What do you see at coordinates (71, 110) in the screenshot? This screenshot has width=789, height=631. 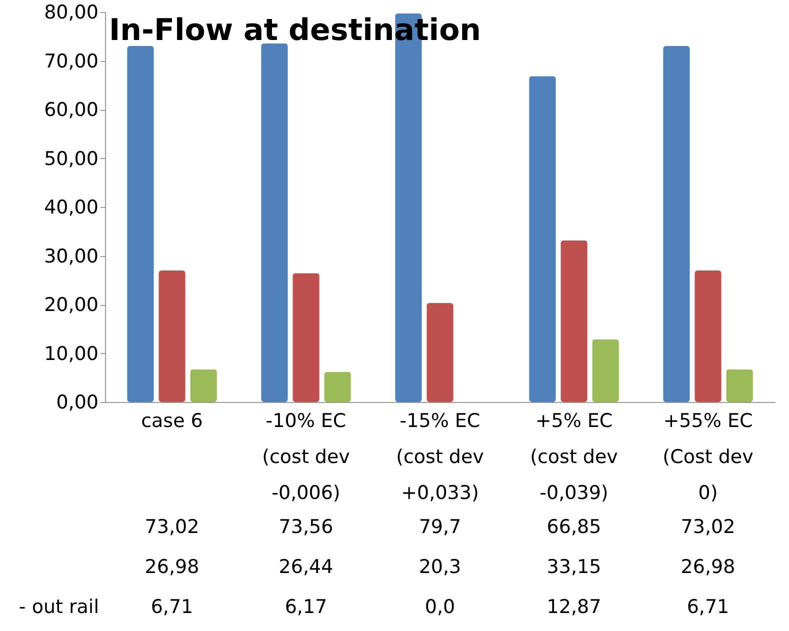 I see `y-tick-label: 60,00` at bounding box center [71, 110].